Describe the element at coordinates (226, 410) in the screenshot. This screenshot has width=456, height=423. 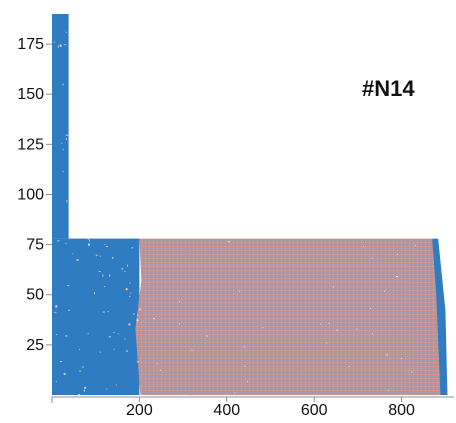
I see `x-tick-label-1: 400` at that location.